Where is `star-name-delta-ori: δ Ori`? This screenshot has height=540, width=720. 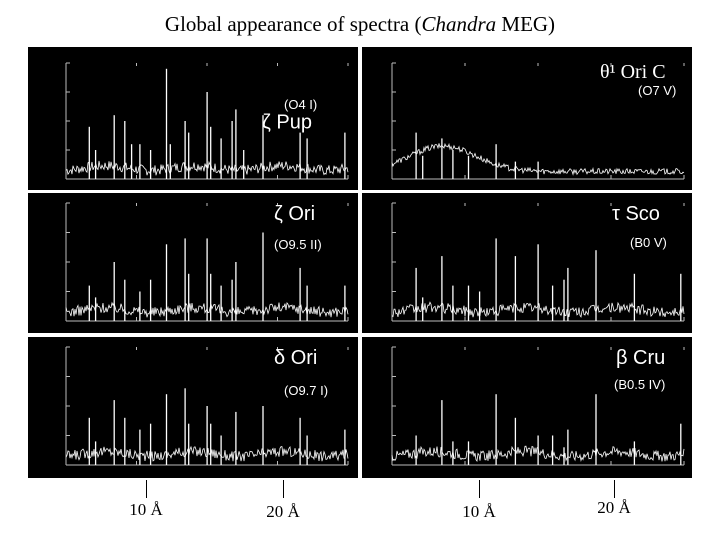 star-name-delta-ori: δ Ori is located at coordinates (296, 358).